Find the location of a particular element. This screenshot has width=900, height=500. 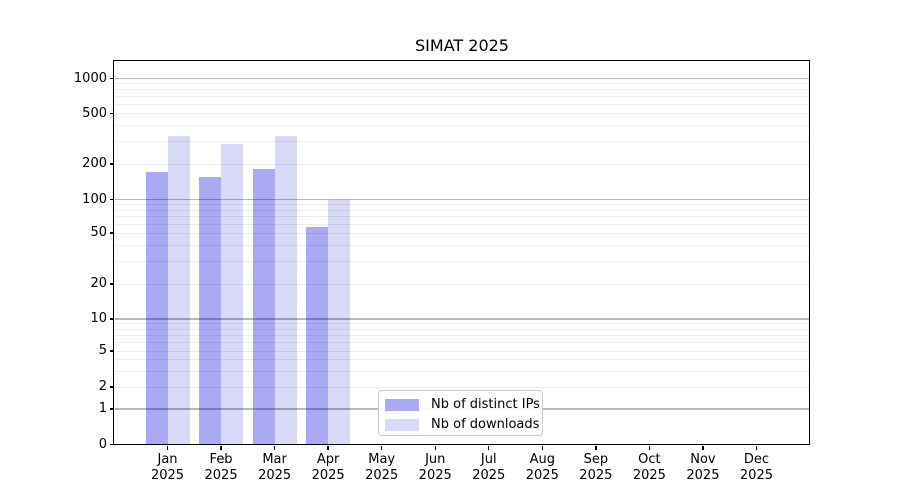

y-tick-label: 1000 is located at coordinates (90, 78).